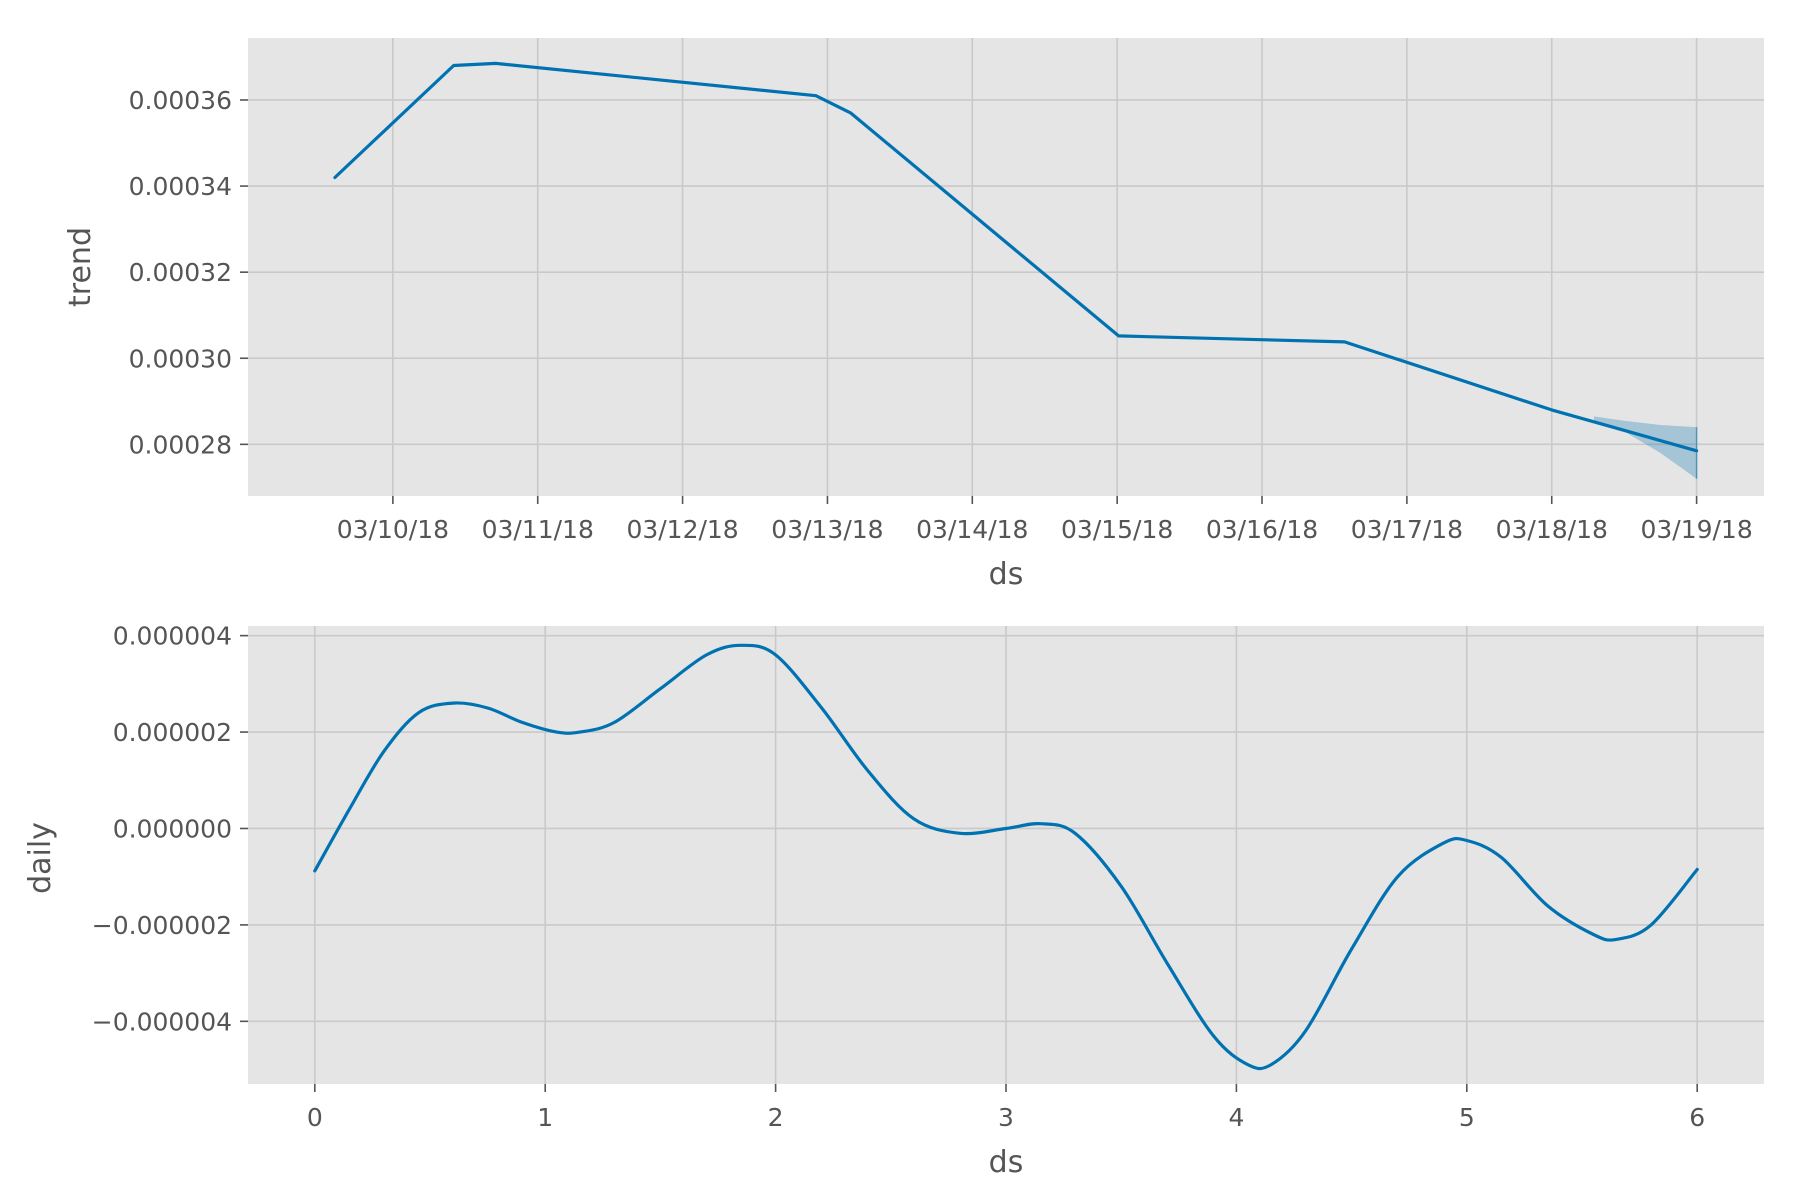 The width and height of the screenshot is (1800, 1200). I want to click on trend-y-tick-label-2: 0.00032, so click(180, 272).